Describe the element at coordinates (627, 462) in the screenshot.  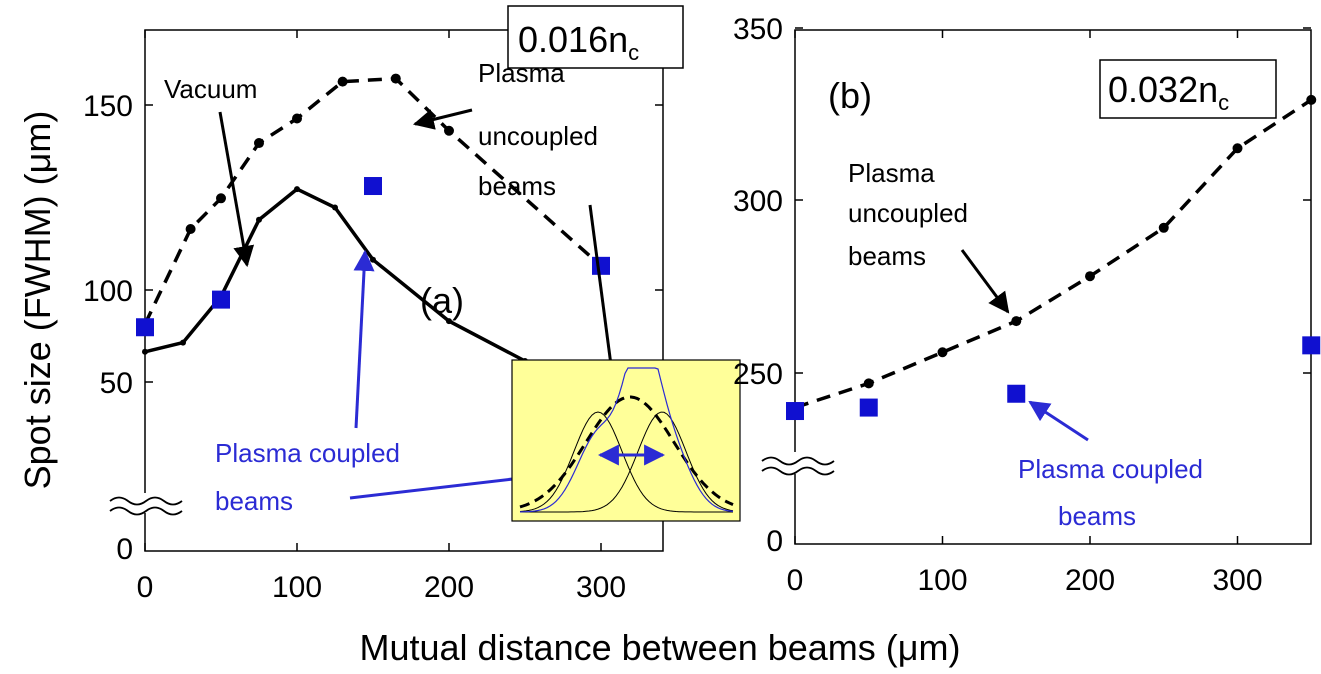
I see `inset-curve-right` at that location.